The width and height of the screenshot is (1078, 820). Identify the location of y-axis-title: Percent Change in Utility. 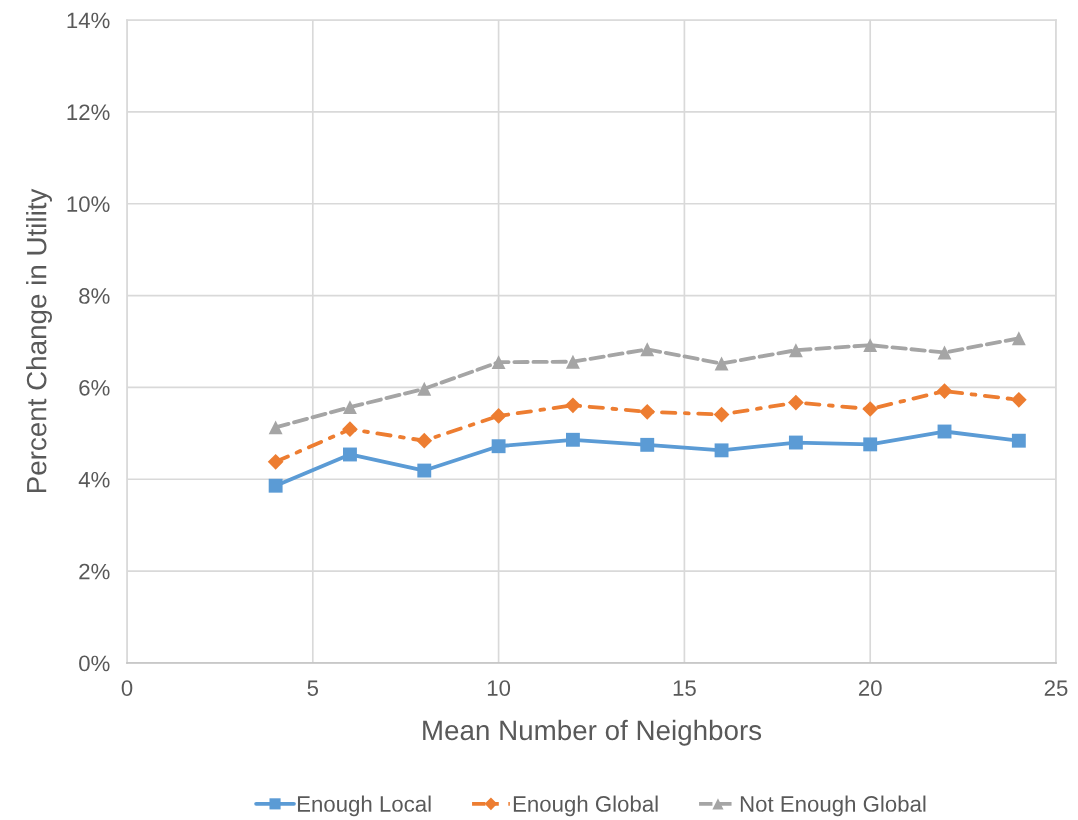
(39, 340).